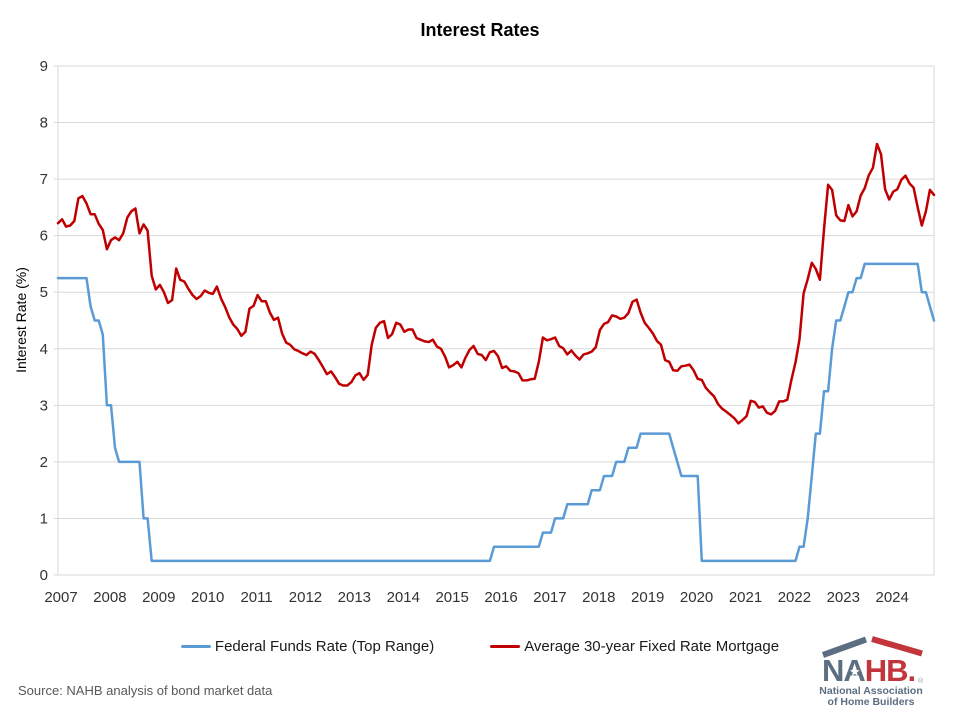 Image resolution: width=960 pixels, height=720 pixels. Describe the element at coordinates (871, 702) in the screenshot. I see `logo-line2: of Home Builders` at that location.